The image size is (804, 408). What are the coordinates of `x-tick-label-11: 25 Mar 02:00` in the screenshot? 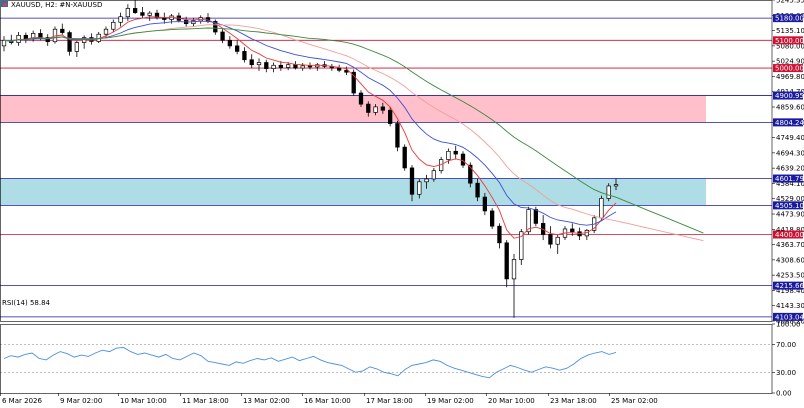 It's located at (634, 401).